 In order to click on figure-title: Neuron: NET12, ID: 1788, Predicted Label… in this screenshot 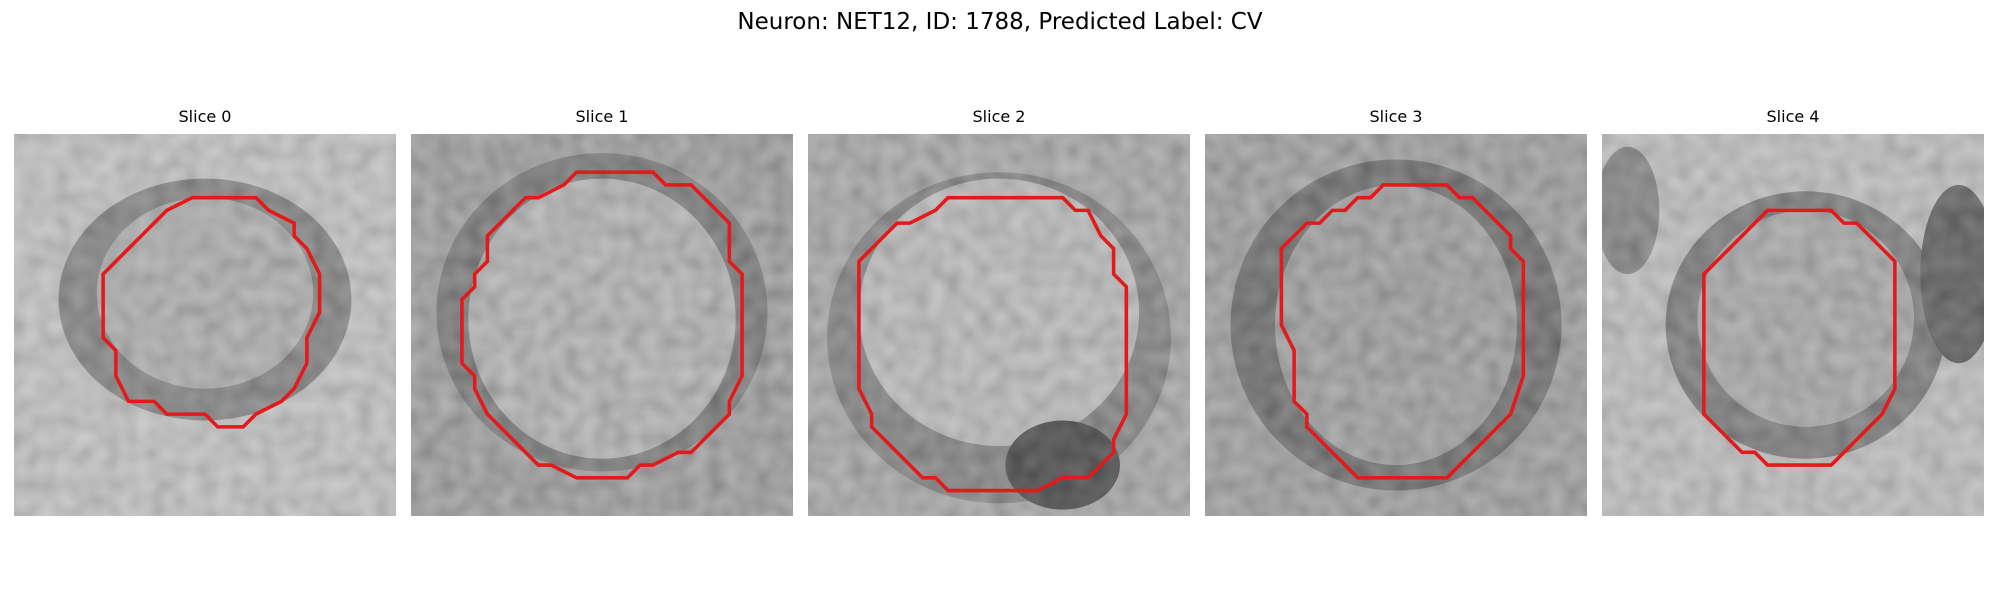, I will do `click(1000, 22)`.